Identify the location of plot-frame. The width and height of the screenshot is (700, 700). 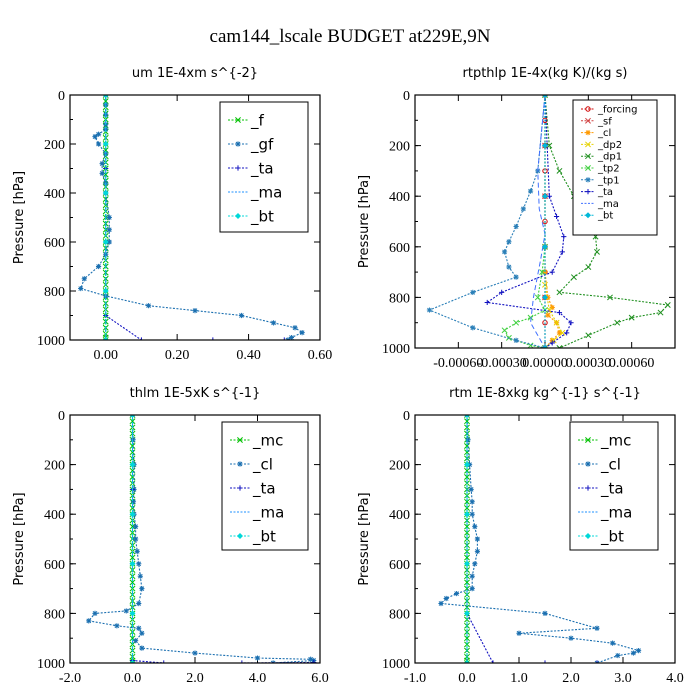
(545, 221).